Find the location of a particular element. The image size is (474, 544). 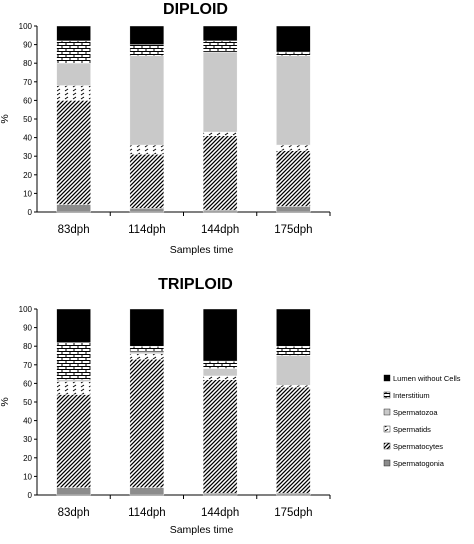

legend-label-spermatids: Spermatids is located at coordinates (412, 429).